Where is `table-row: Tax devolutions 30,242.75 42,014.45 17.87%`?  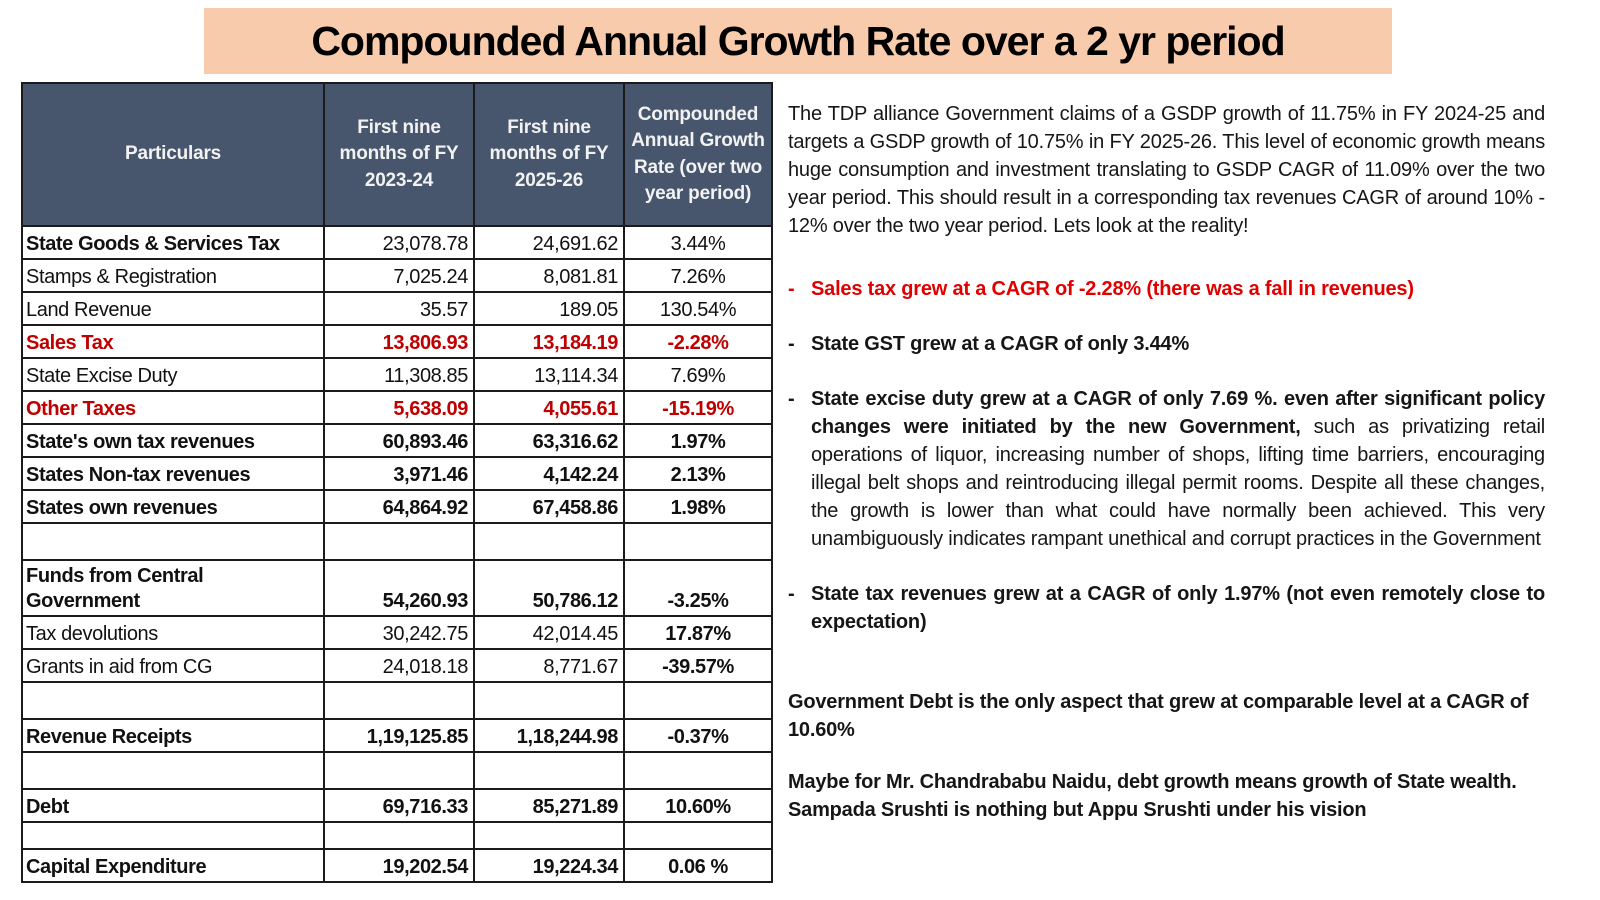 table-row: Tax devolutions 30,242.75 42,014.45 17.87% is located at coordinates (397, 632).